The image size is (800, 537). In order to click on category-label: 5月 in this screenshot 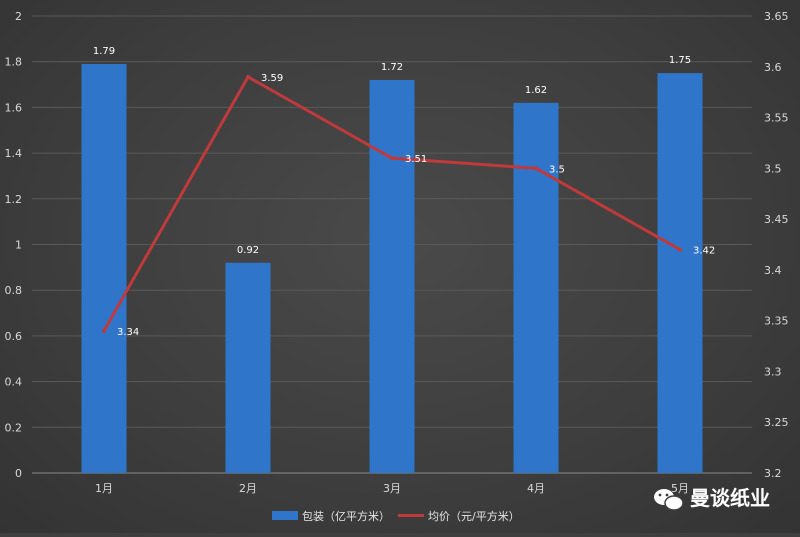, I will do `click(680, 488)`.